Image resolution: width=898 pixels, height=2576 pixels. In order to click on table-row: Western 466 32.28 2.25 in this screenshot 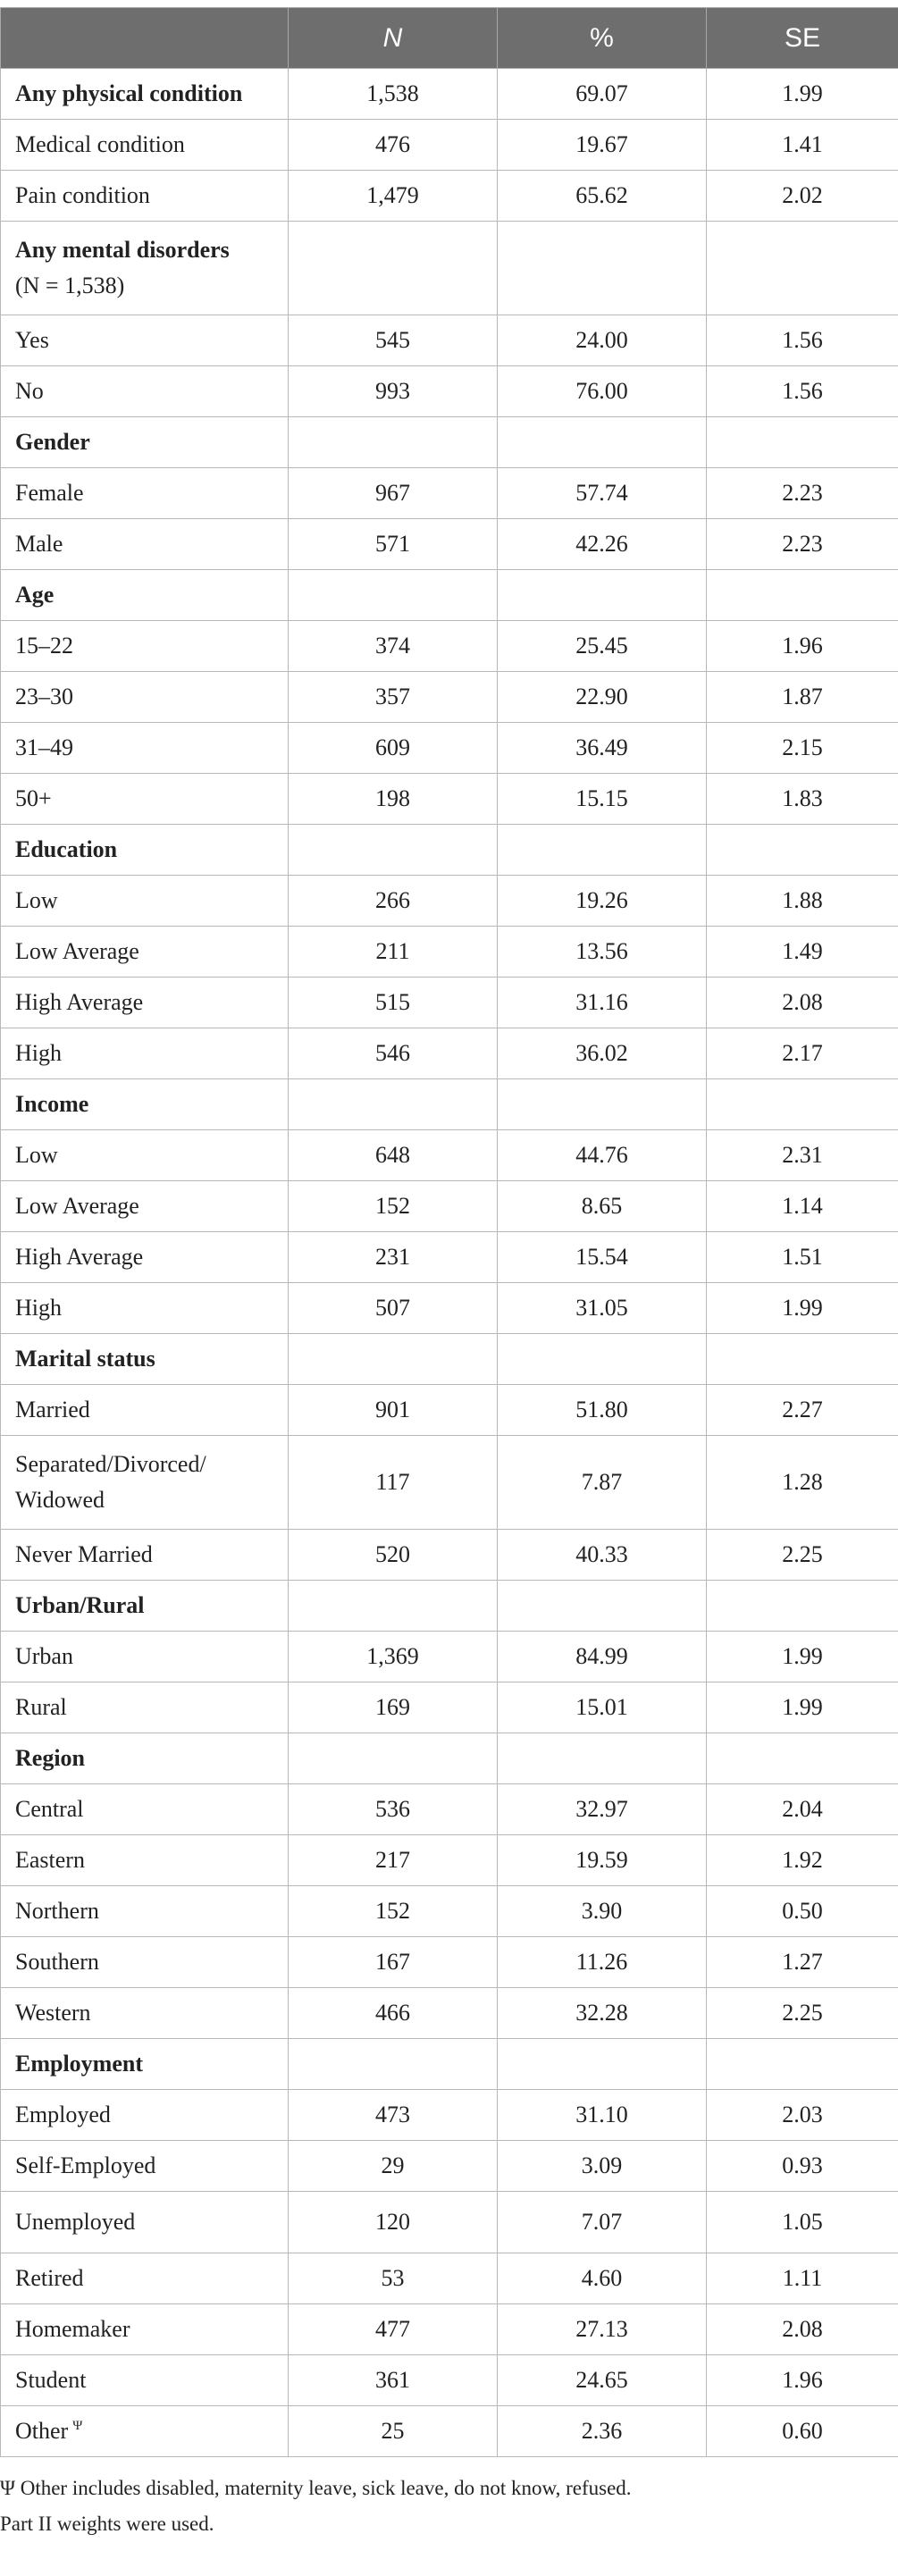, I will do `click(449, 2013)`.